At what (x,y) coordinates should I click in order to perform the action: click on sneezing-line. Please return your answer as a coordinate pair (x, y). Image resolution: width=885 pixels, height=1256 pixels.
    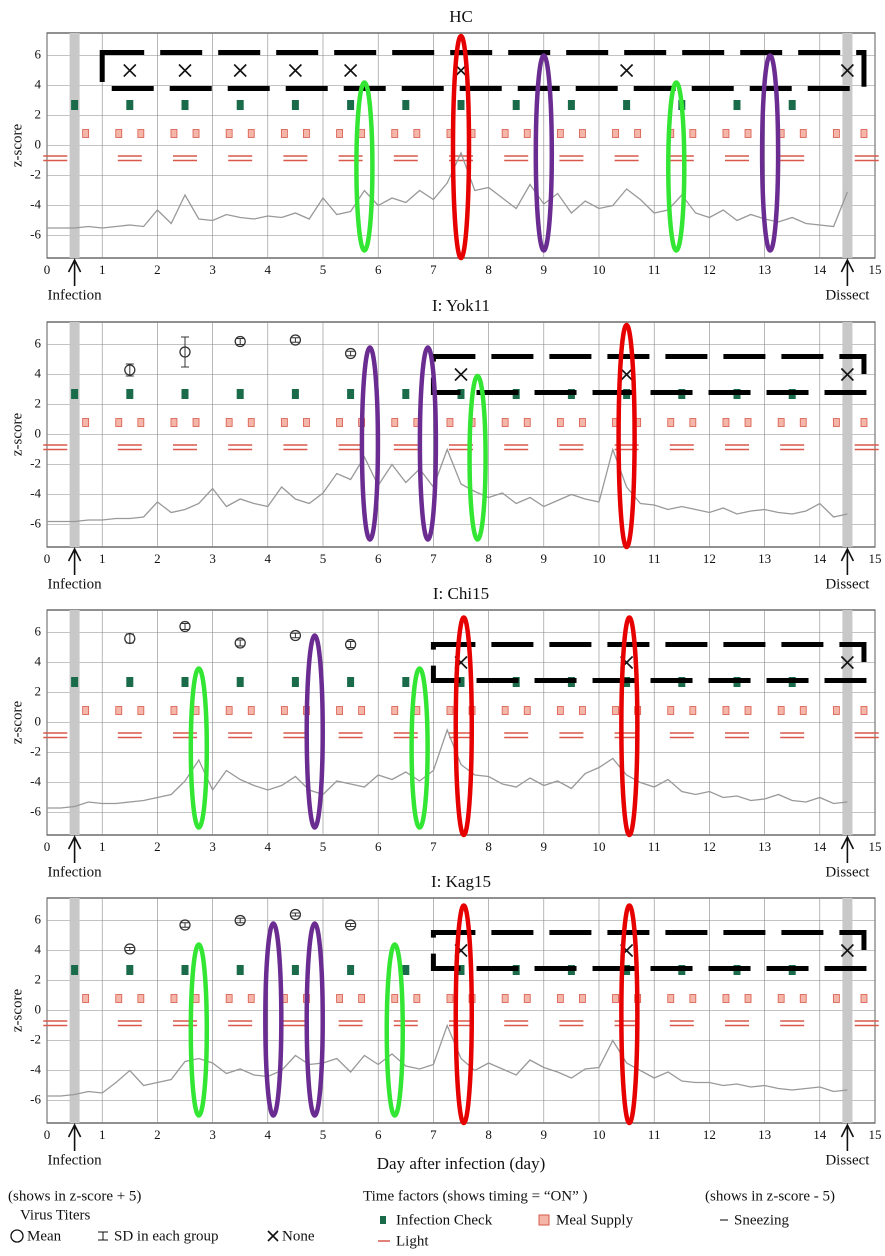
    Looking at the image, I should click on (448, 190).